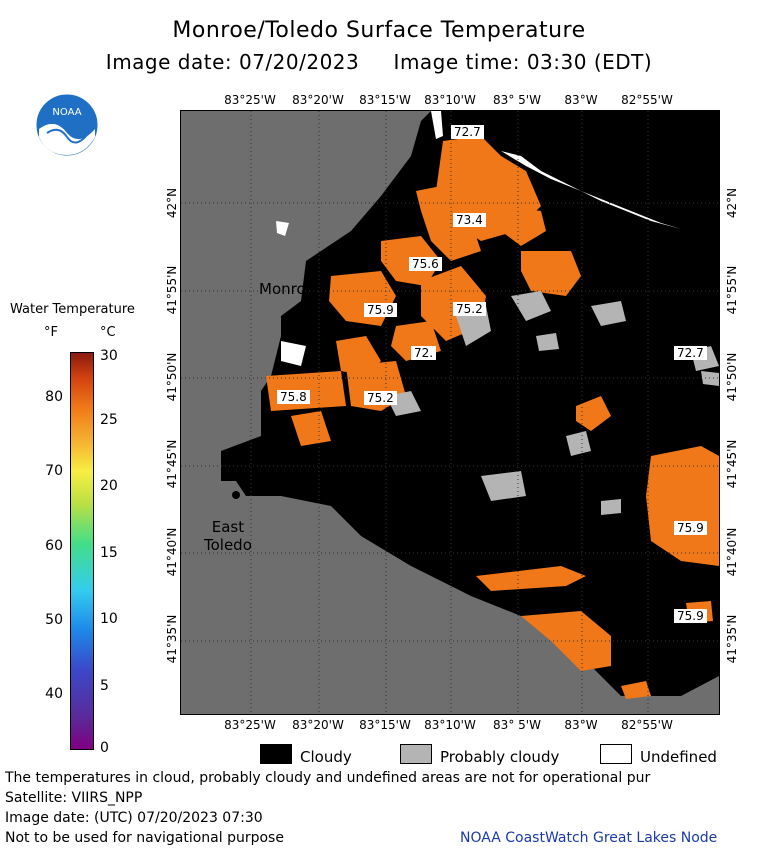 The height and width of the screenshot is (854, 758). Describe the element at coordinates (714, 182) in the screenshot. I see `place-label-edge: K` at that location.